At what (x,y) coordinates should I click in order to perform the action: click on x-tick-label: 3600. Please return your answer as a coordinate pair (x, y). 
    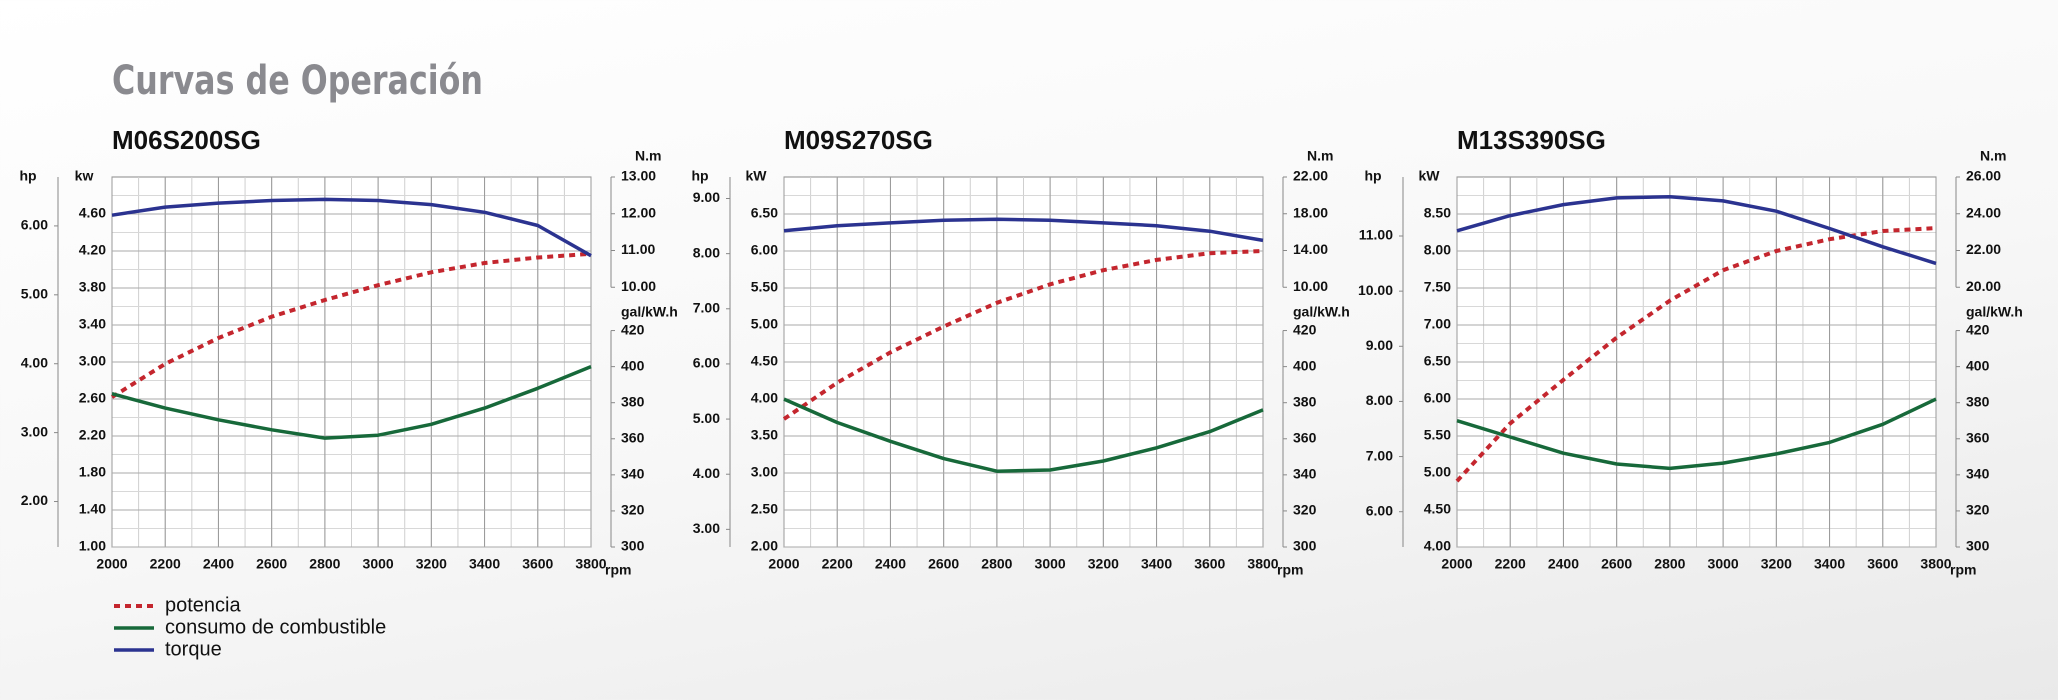
    Looking at the image, I should click on (1882, 564).